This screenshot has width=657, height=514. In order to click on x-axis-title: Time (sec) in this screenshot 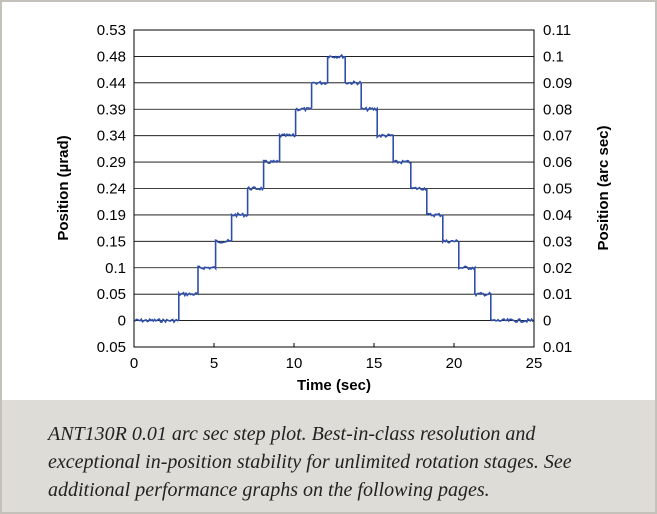, I will do `click(334, 385)`.